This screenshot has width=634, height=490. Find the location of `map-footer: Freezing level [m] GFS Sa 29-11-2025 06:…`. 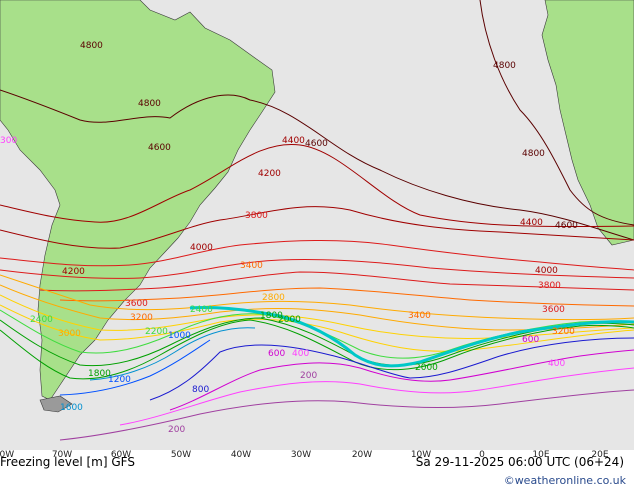

map-footer: Freezing level [m] GFS Sa 29-11-2025 06:… is located at coordinates (317, 470).